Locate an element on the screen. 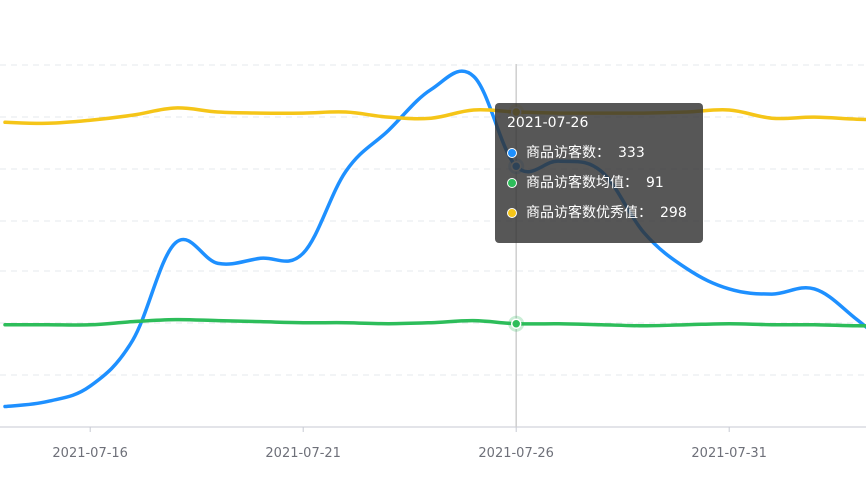  x-tick-label: 2021-07-16 is located at coordinates (90, 453).